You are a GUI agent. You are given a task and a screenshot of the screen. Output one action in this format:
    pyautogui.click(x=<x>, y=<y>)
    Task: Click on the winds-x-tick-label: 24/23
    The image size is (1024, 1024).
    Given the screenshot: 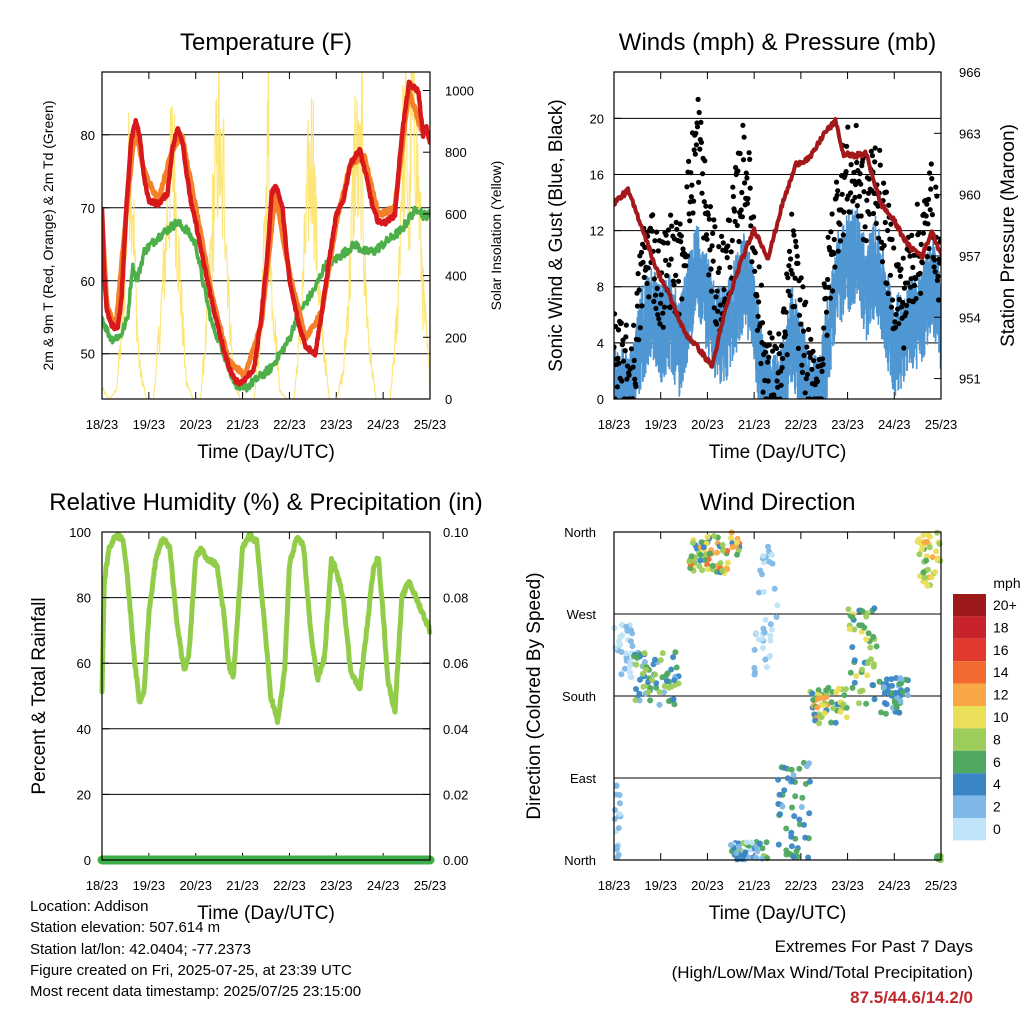 What is the action you would take?
    pyautogui.click(x=894, y=424)
    